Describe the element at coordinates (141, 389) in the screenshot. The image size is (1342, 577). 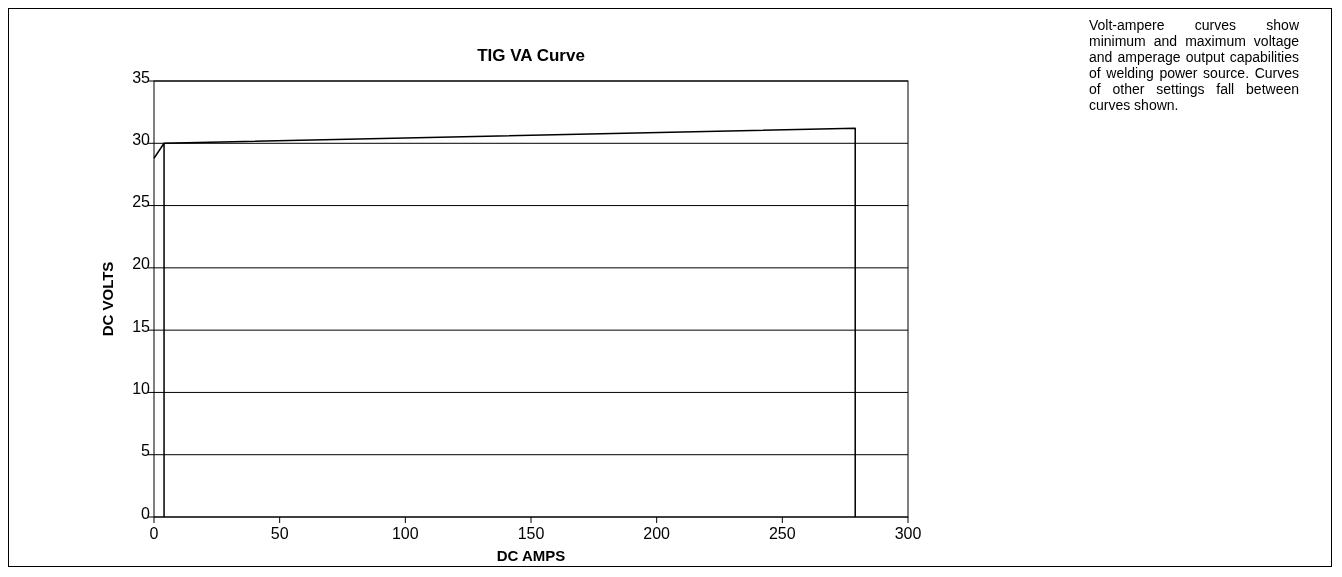
I see `y-tick-label: 10` at that location.